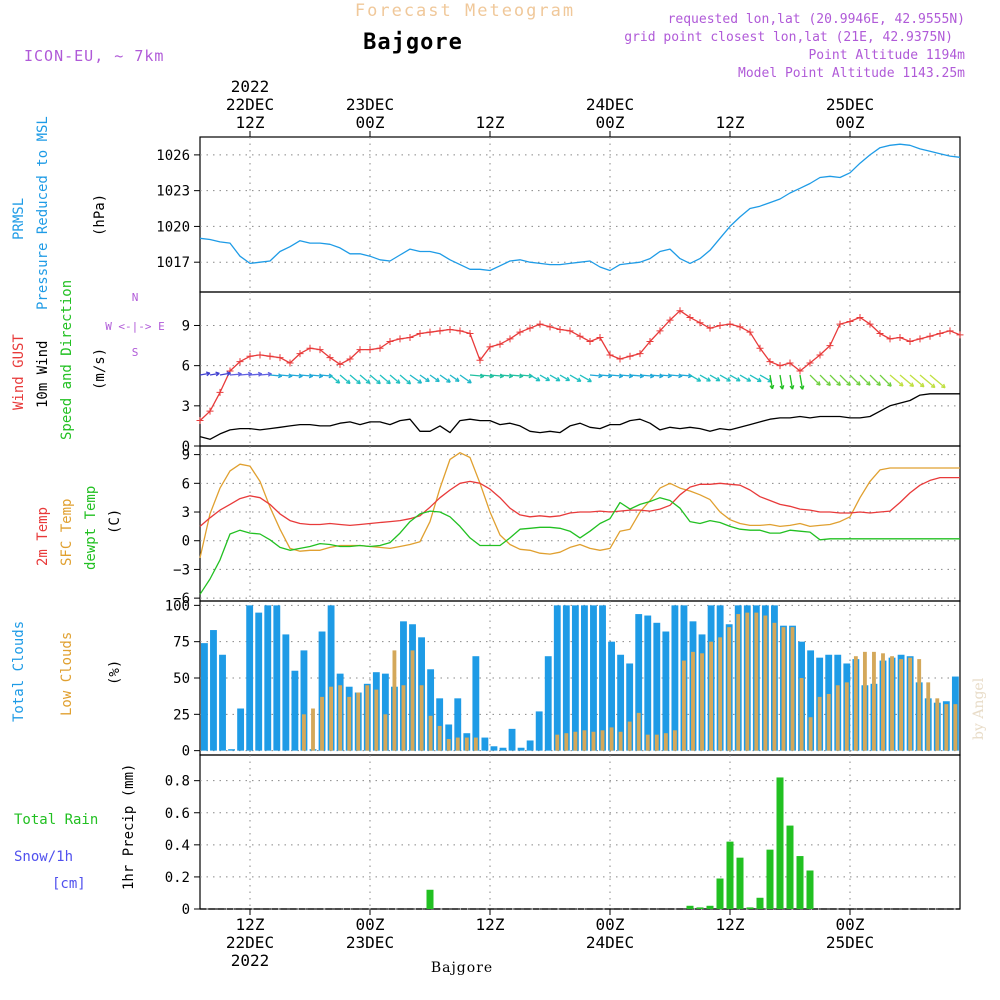 Image resolution: width=1000 pixels, height=1000 pixels. I want to click on bottom-time-label: 24DEC, so click(610, 942).